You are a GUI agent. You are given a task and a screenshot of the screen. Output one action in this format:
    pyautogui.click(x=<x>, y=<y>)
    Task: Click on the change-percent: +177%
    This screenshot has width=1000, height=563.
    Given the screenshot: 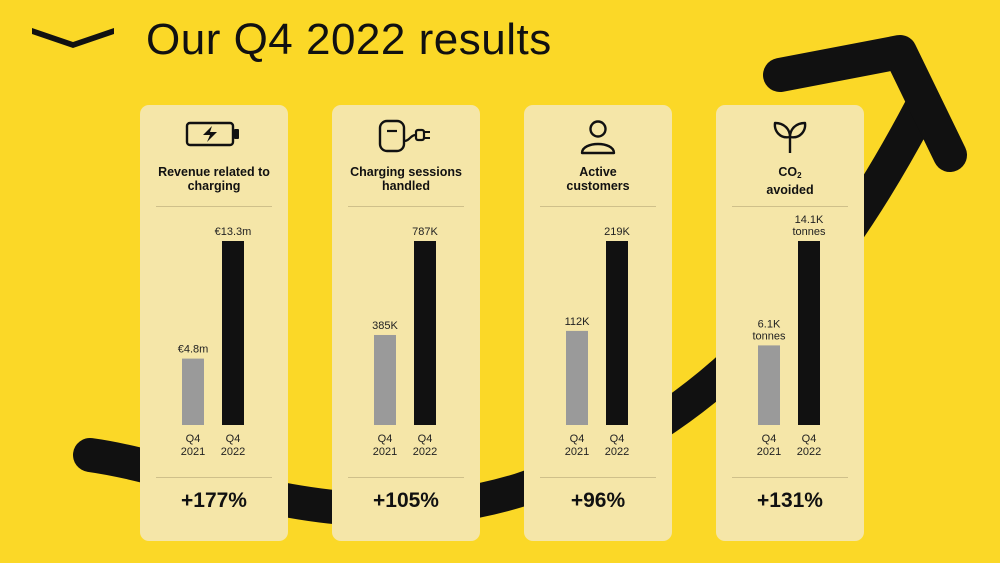 What is the action you would take?
    pyautogui.click(x=214, y=500)
    